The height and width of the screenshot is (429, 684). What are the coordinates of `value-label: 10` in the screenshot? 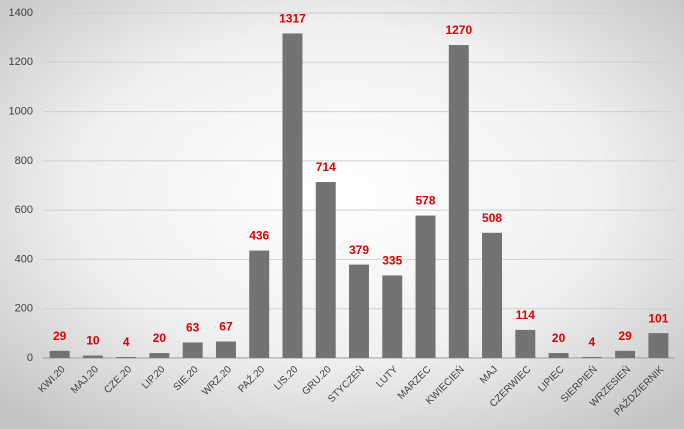 It's located at (93, 341).